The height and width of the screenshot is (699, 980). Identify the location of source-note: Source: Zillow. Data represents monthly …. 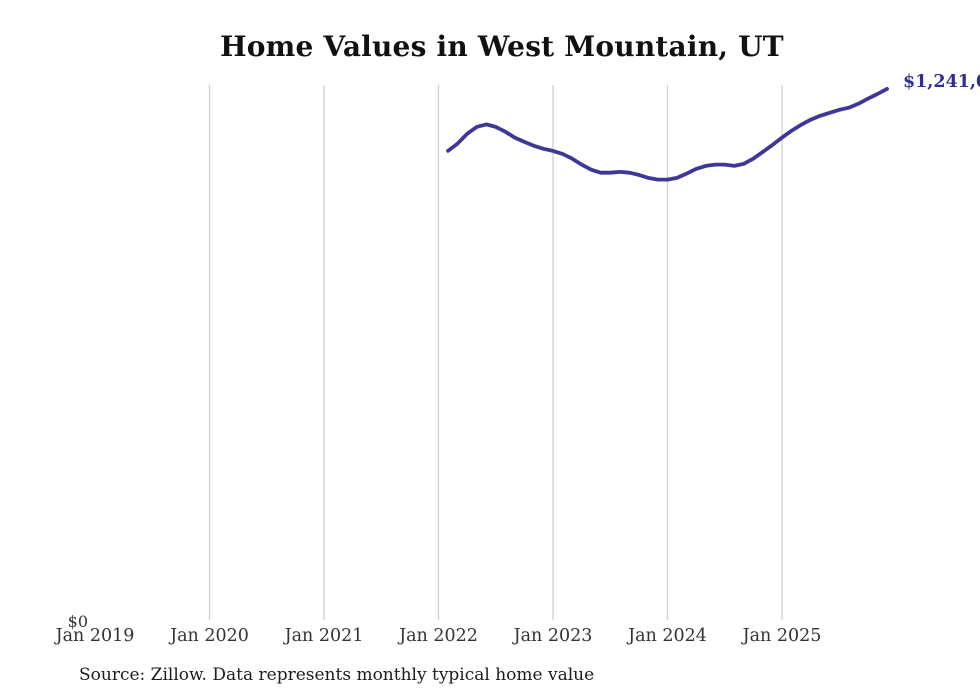
(337, 675).